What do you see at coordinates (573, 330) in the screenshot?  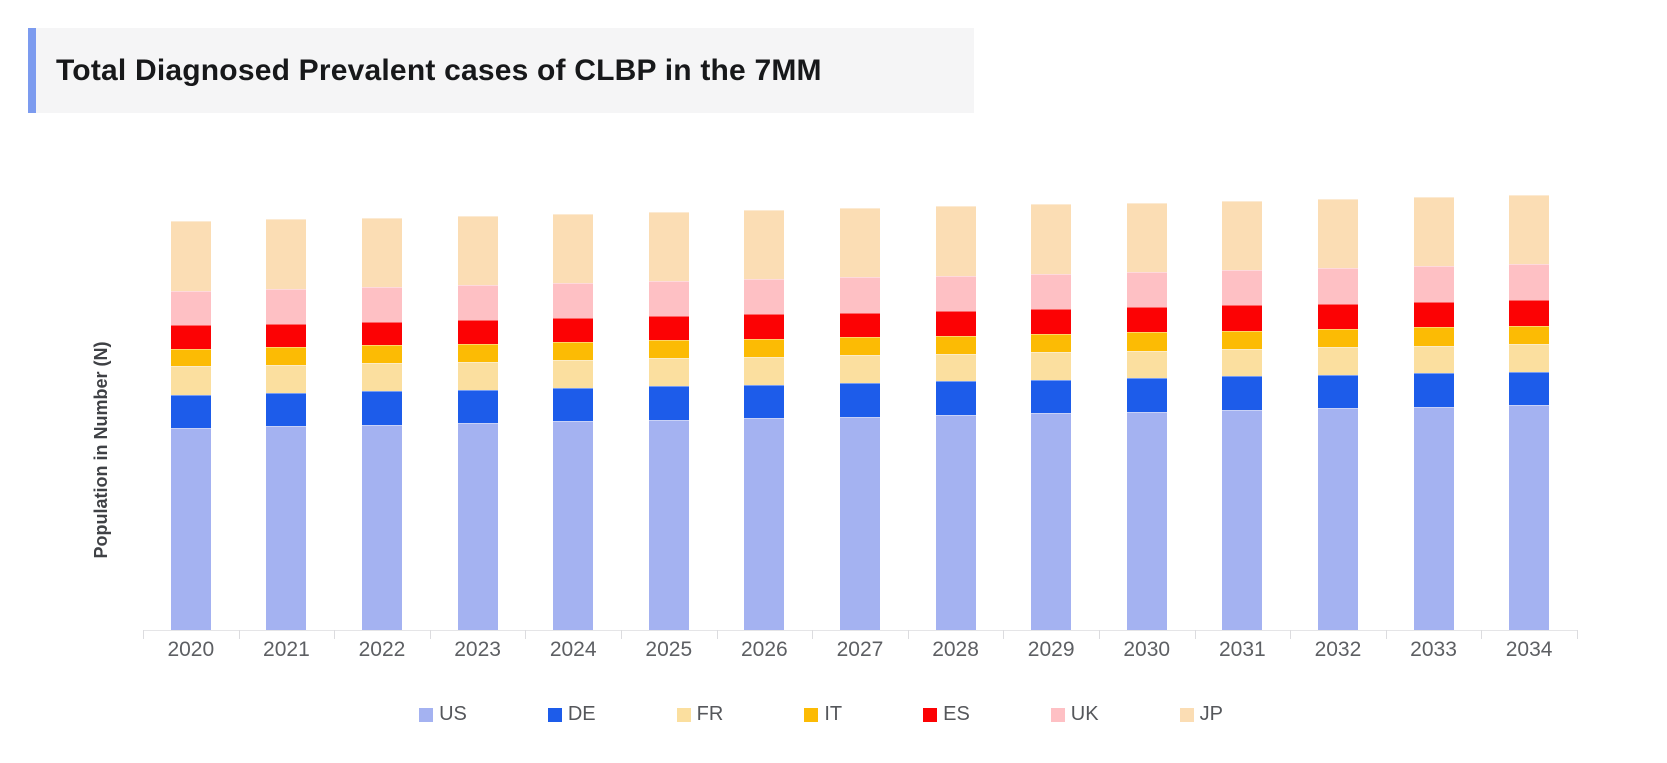 I see `bar-segment-ES-2024` at bounding box center [573, 330].